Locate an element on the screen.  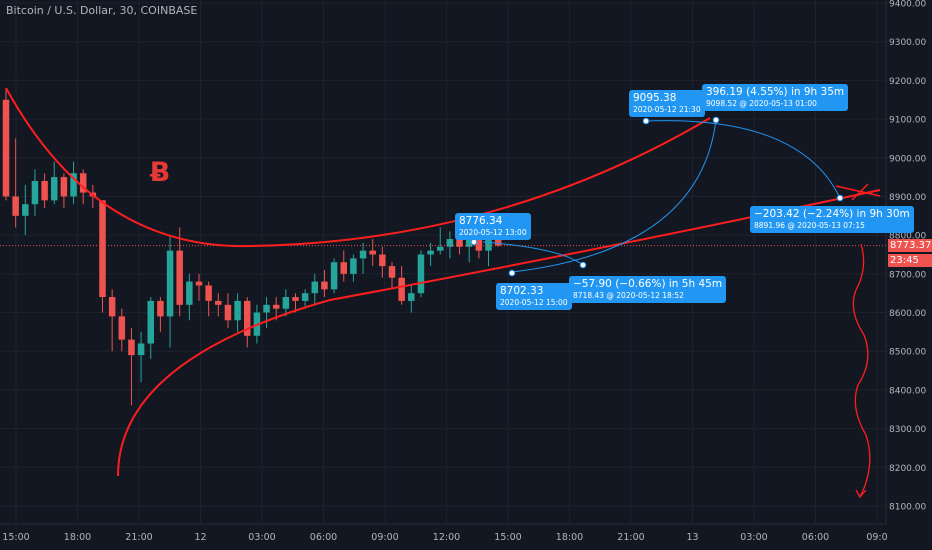
y-tick-label: 8800.00 is located at coordinates (907, 237).